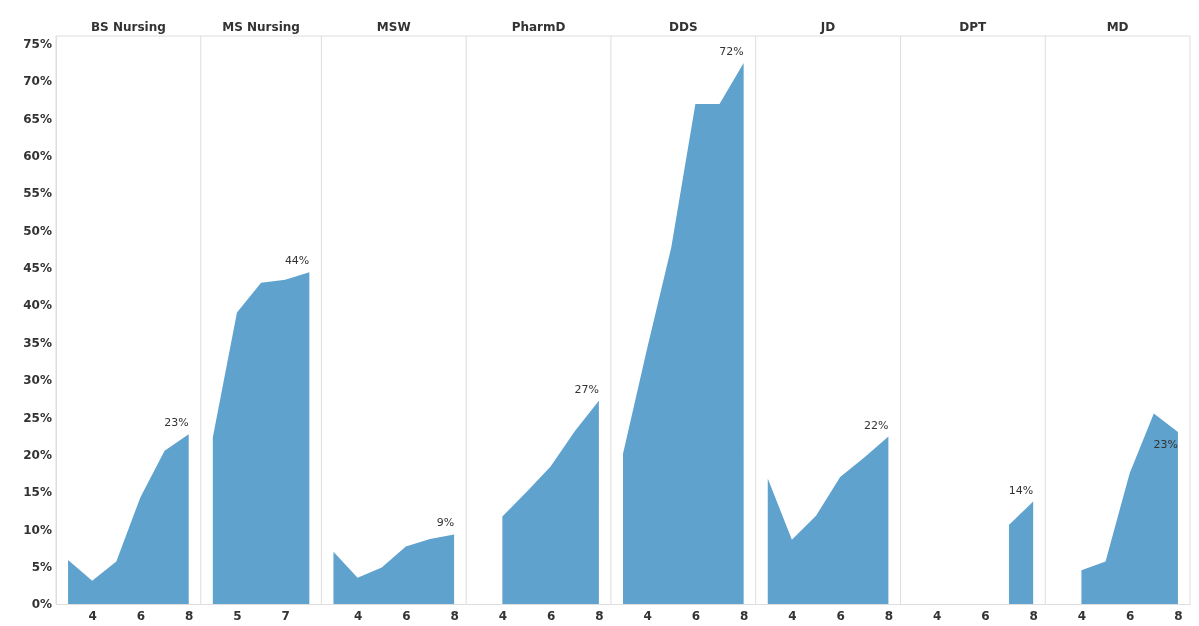  I want to click on x-tick-label: 7, so click(285, 616).